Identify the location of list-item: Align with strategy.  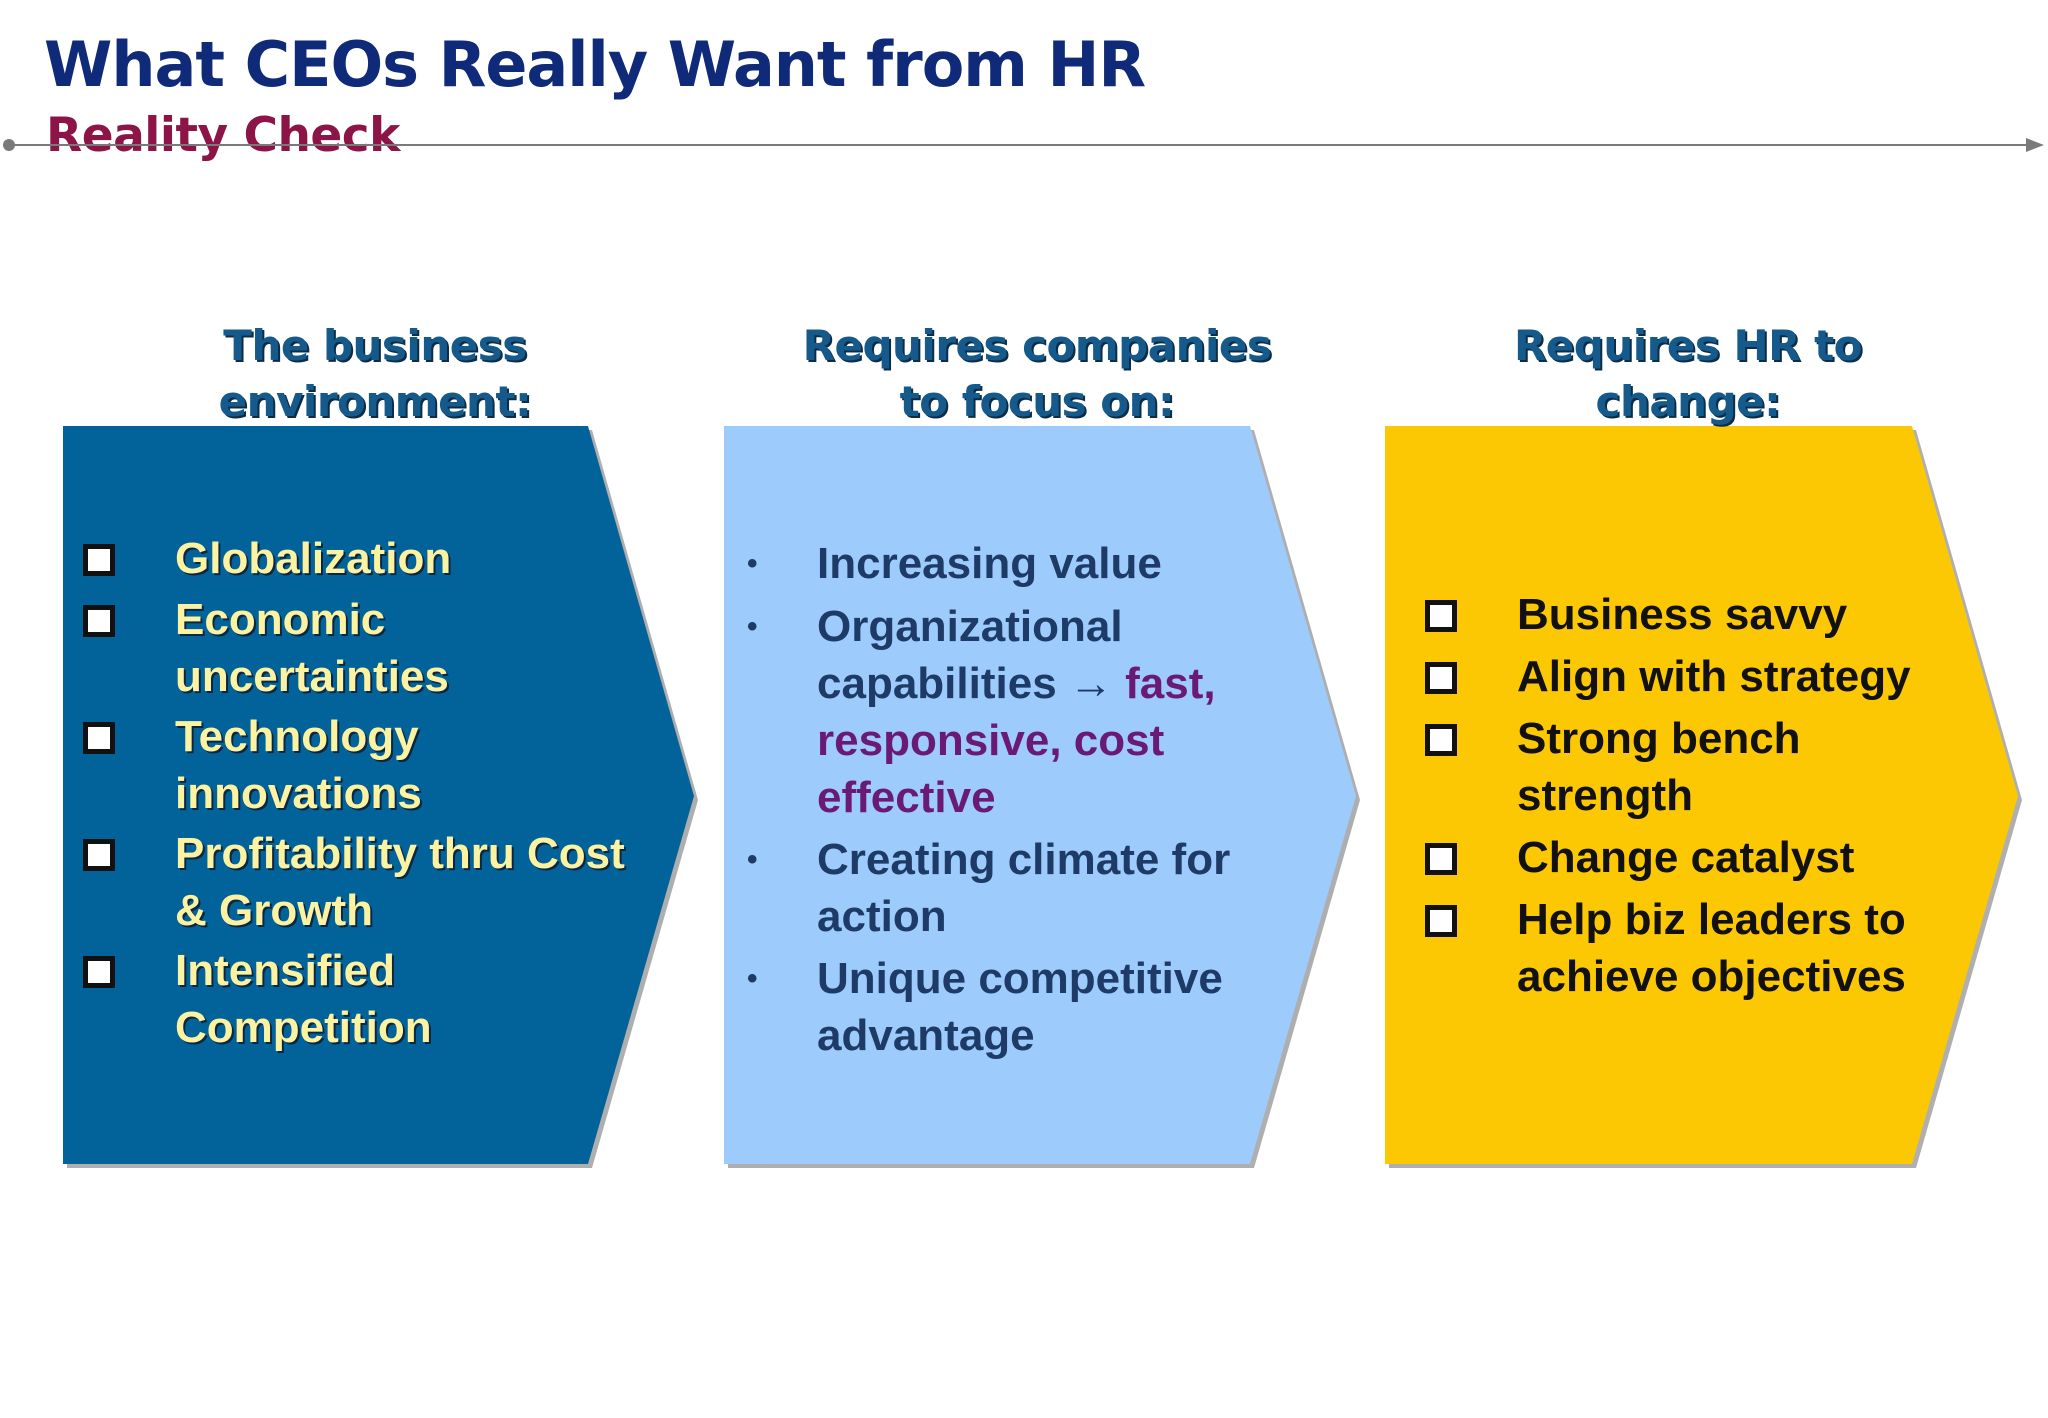
(1685, 676).